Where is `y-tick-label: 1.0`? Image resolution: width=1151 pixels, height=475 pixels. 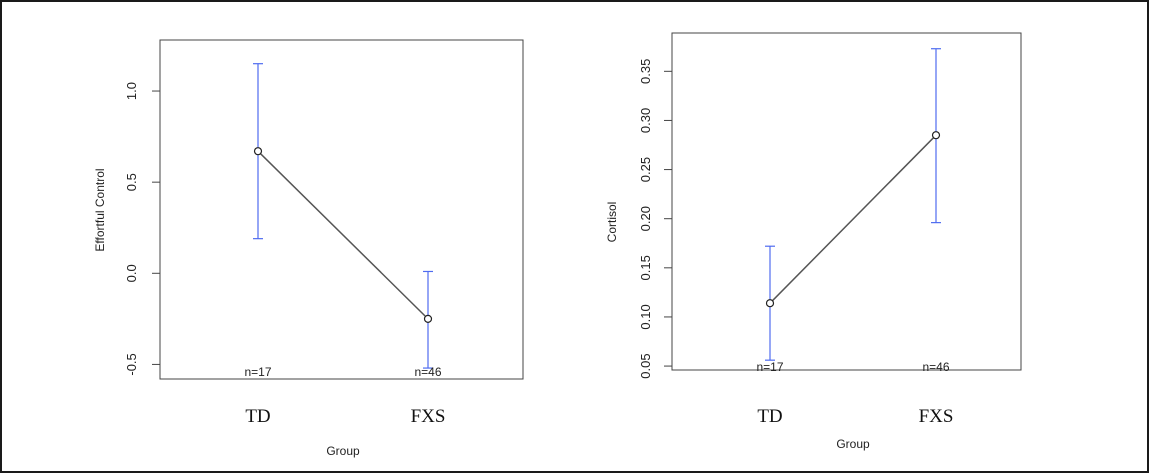 y-tick-label: 1.0 is located at coordinates (131, 91).